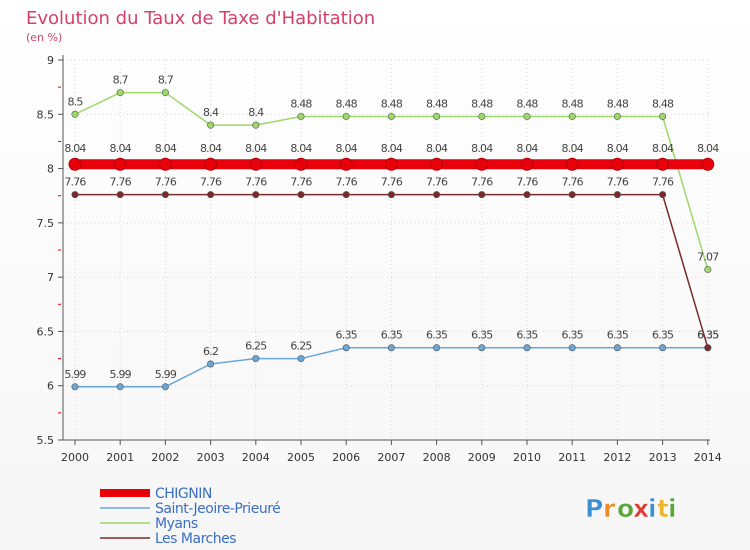 The width and height of the screenshot is (750, 550). Describe the element at coordinates (625, 508) in the screenshot. I see `brand-letter: o` at that location.